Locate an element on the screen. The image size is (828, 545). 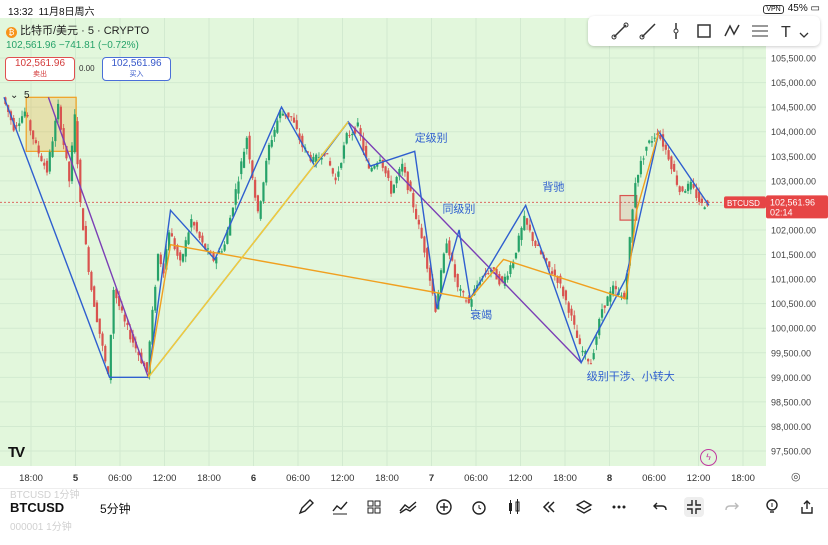
ray-tool-icon is located at coordinates (648, 31).